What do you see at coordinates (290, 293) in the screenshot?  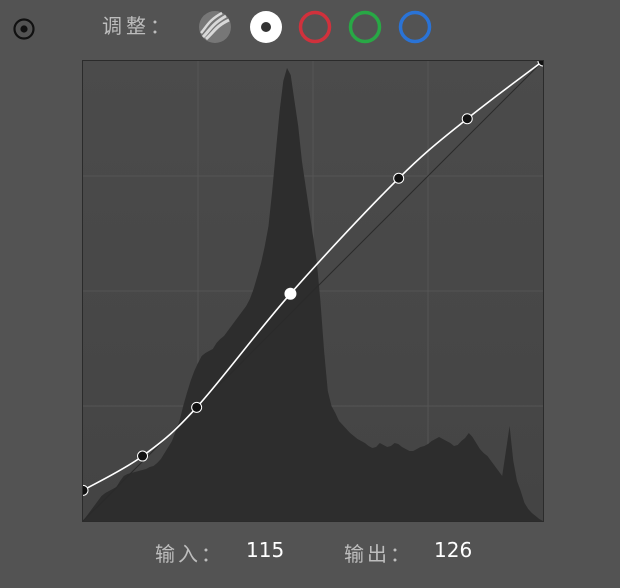 I see `curve-point-selected` at bounding box center [290, 293].